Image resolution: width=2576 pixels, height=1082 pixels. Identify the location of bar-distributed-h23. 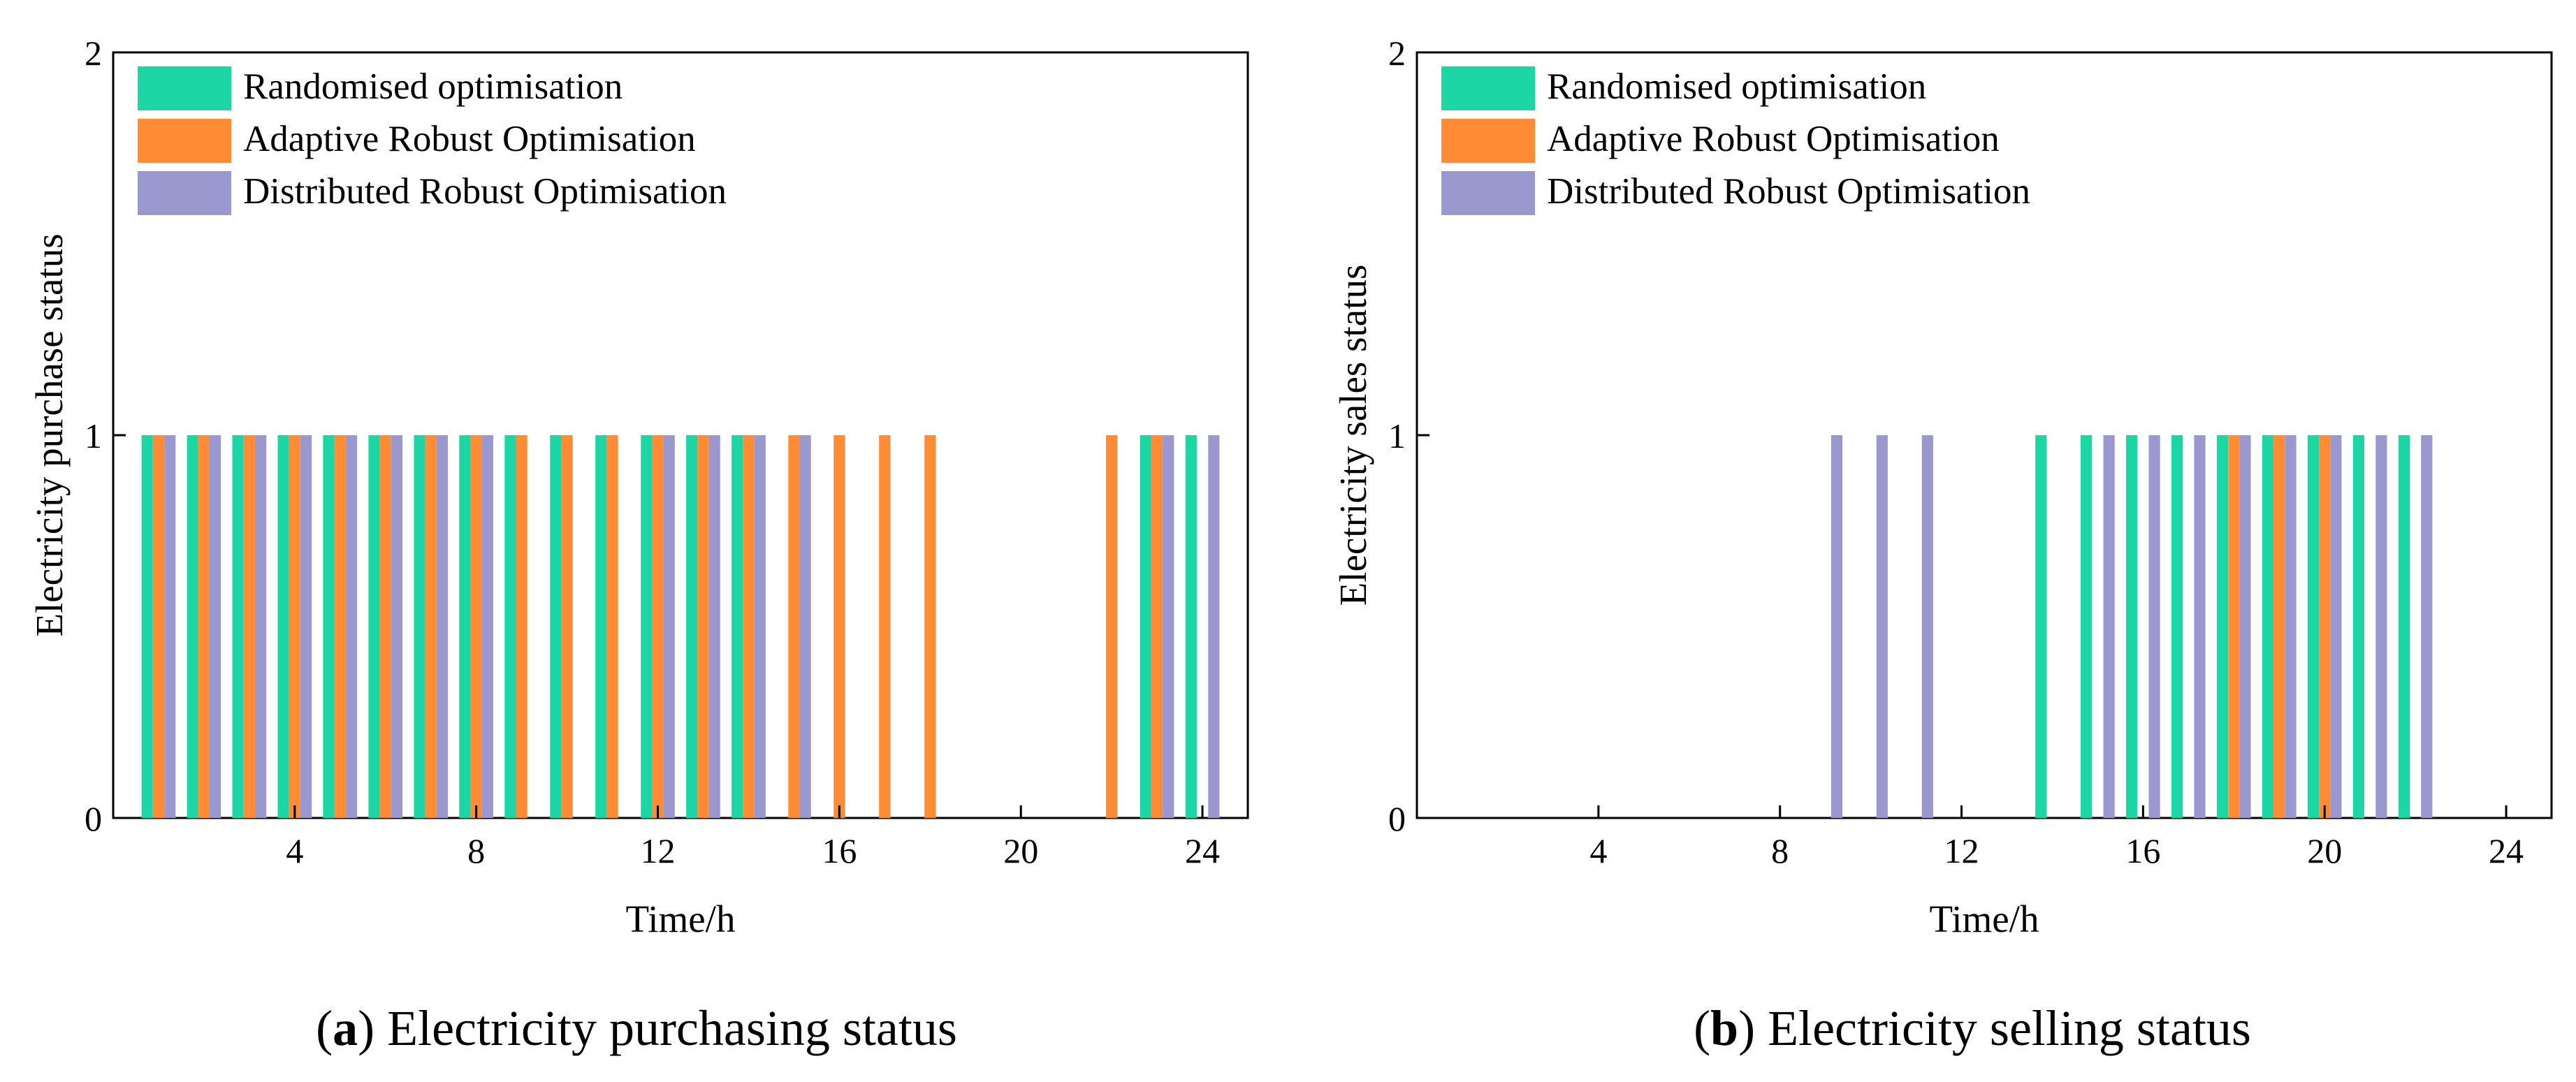
(1168, 626).